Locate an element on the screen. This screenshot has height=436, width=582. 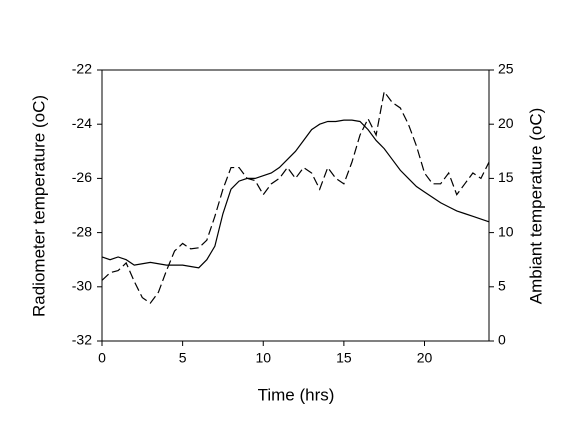
y2-tick-label: 10 is located at coordinates (506, 231).